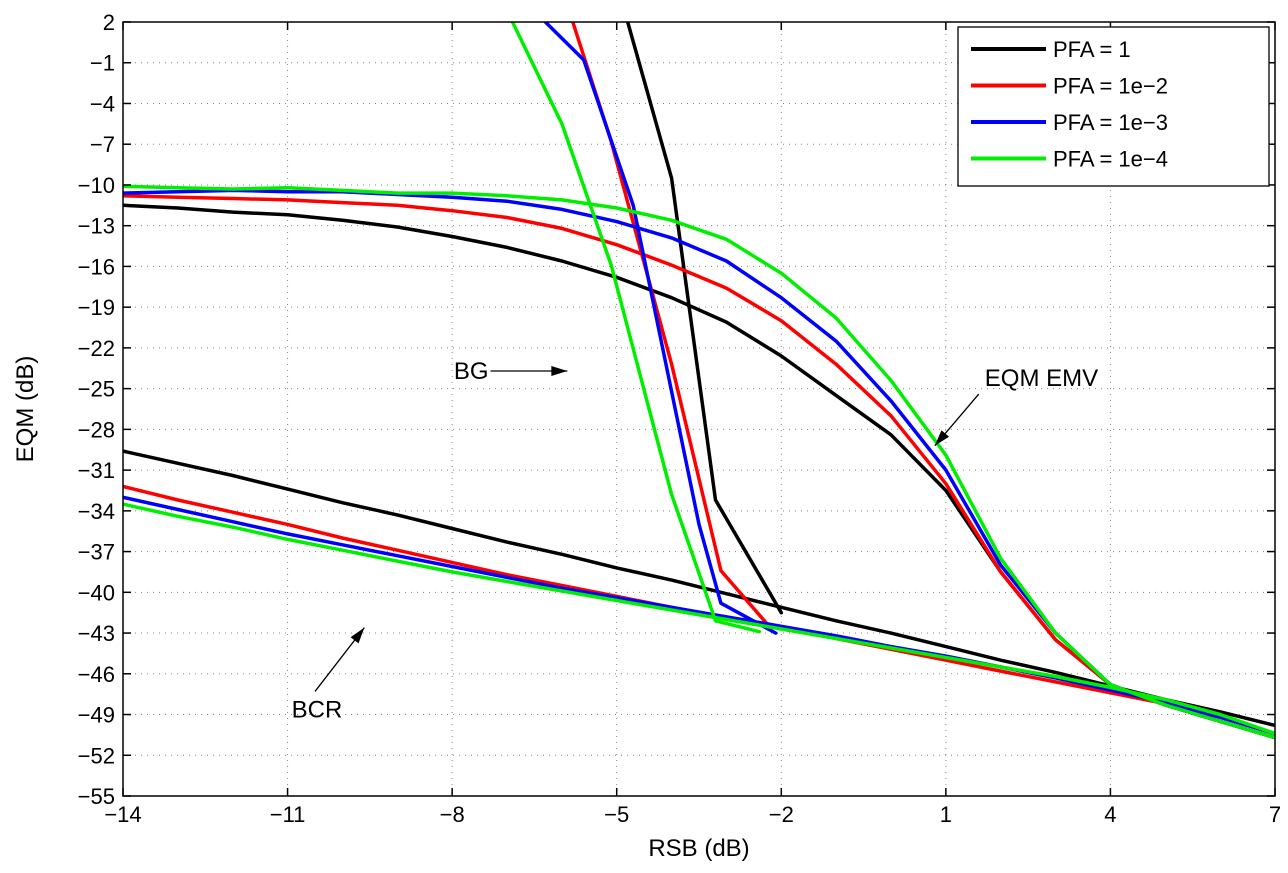 The image size is (1288, 873). I want to click on annotation-label: BCR, so click(317, 709).